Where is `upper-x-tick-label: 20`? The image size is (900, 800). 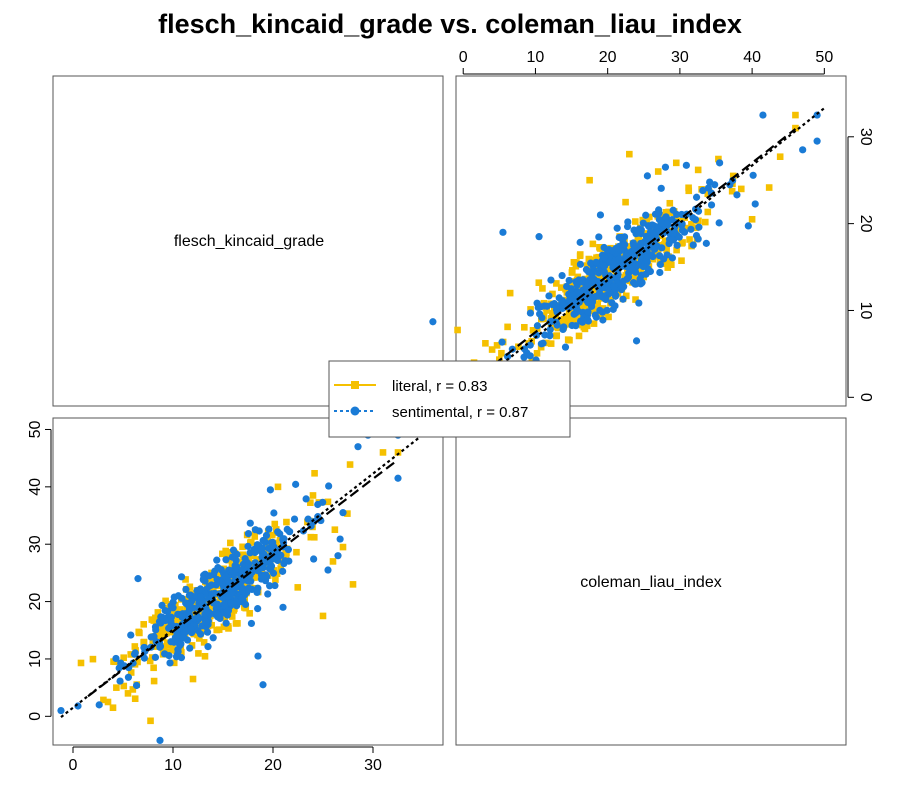
upper-x-tick-label: 20 is located at coordinates (608, 57).